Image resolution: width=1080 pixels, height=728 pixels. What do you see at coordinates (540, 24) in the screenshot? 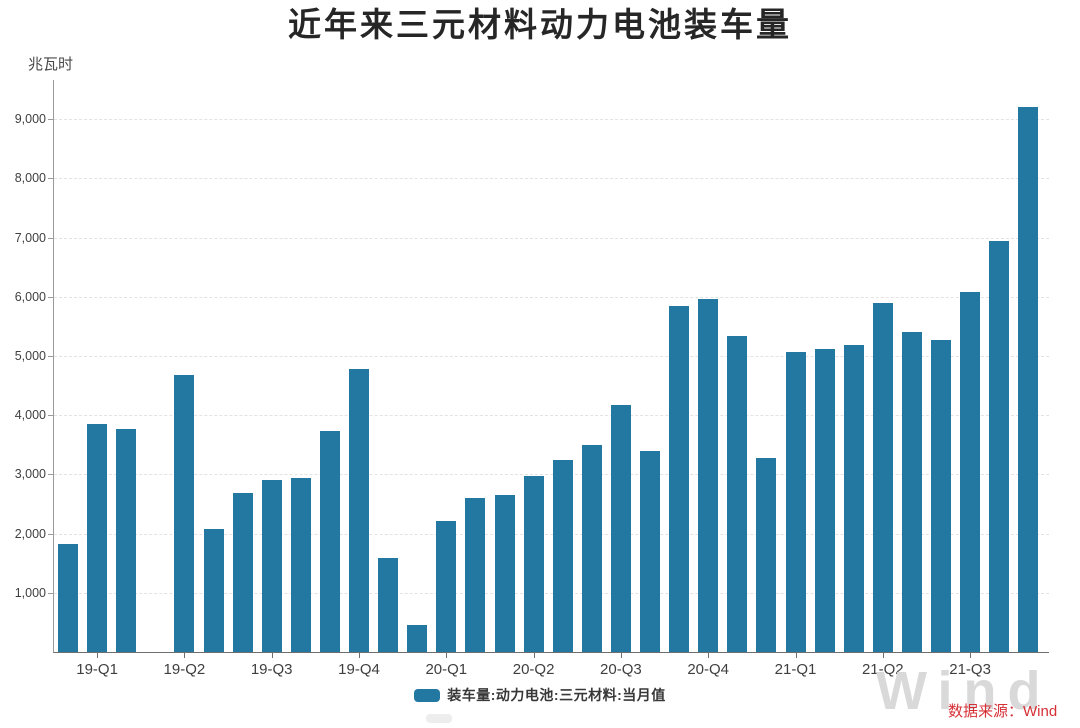
I see `chart-title: 近年来三元材料动力电池装车量` at bounding box center [540, 24].